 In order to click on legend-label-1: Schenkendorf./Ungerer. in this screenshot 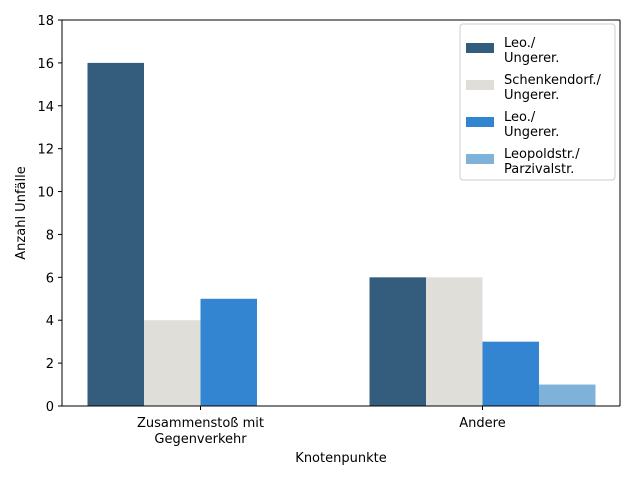, I will do `click(552, 88)`.